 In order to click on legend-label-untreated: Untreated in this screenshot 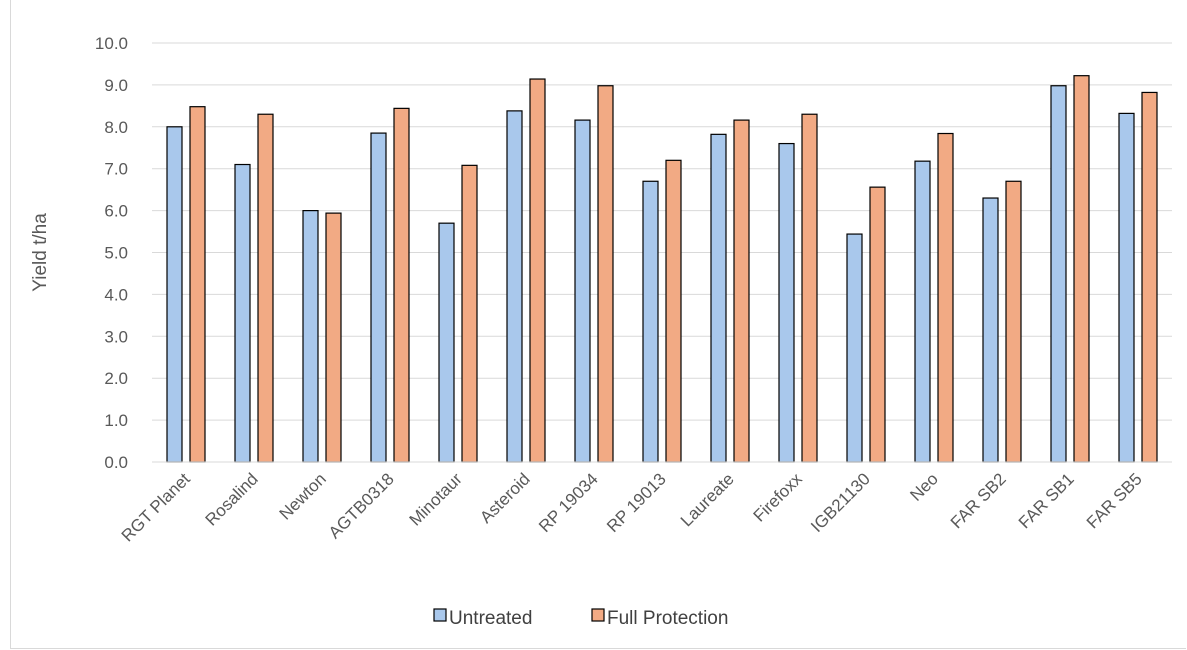, I will do `click(490, 618)`.